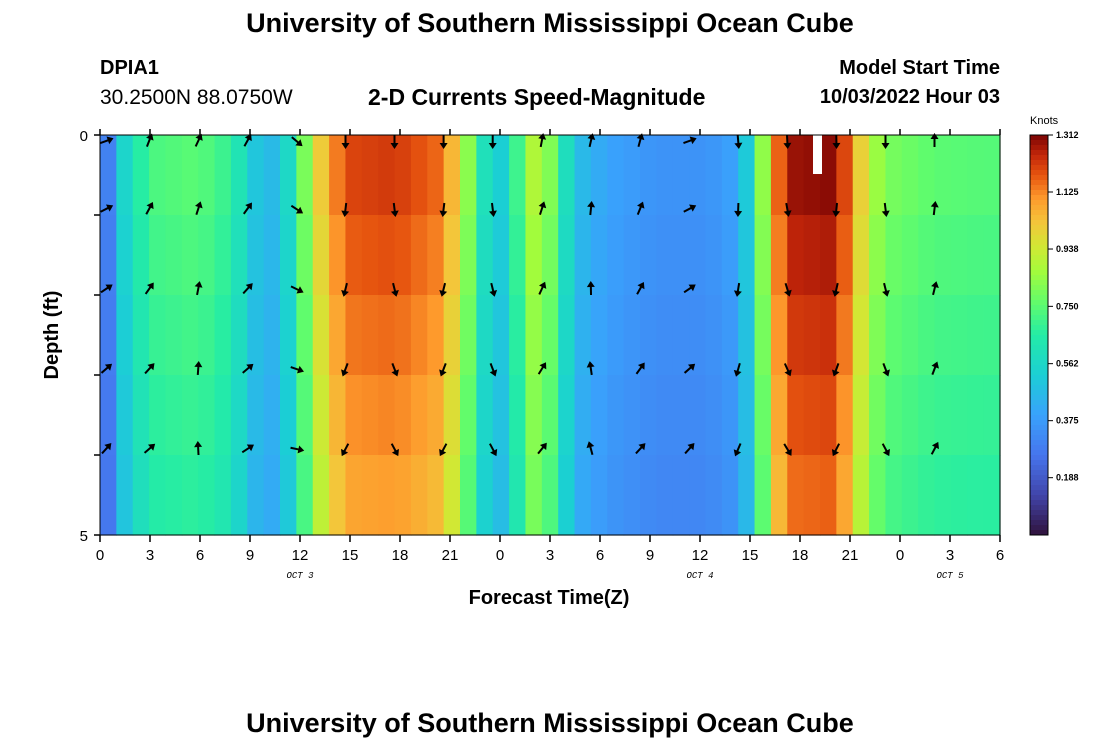 The image size is (1100, 750). Describe the element at coordinates (129, 68) in the screenshot. I see `station-id: DPIA1` at that location.